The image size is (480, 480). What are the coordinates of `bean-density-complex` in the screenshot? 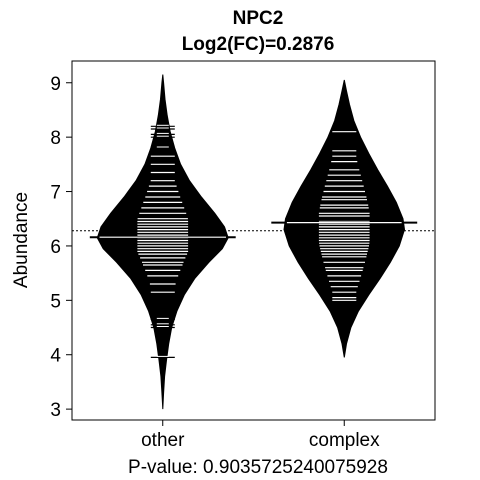 It's located at (344, 218).